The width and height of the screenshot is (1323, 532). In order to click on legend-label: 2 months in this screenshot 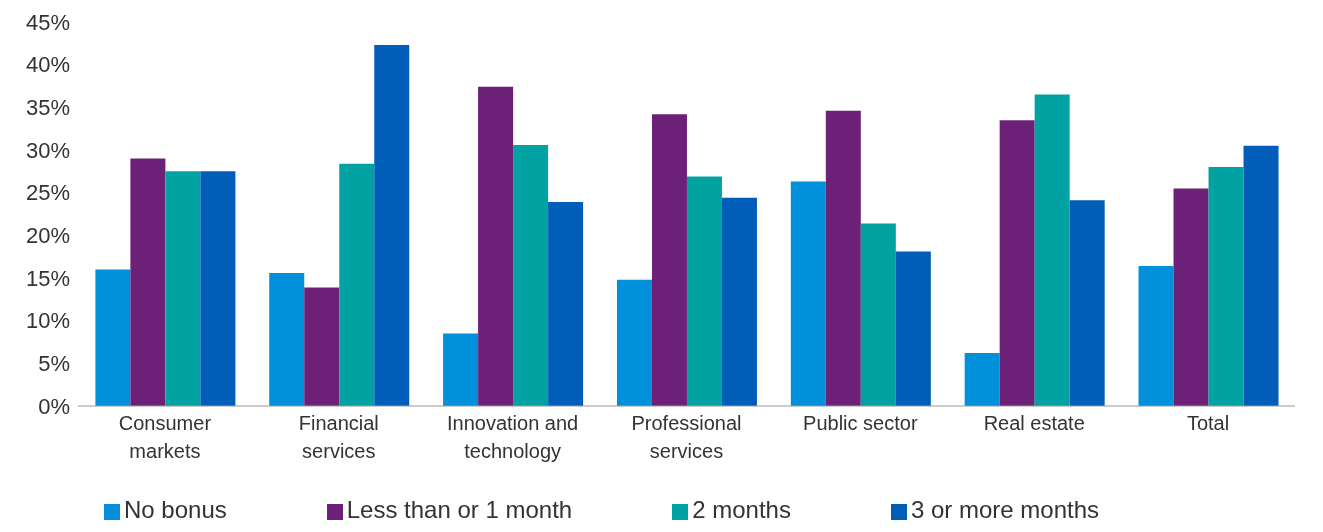, I will do `click(741, 509)`.